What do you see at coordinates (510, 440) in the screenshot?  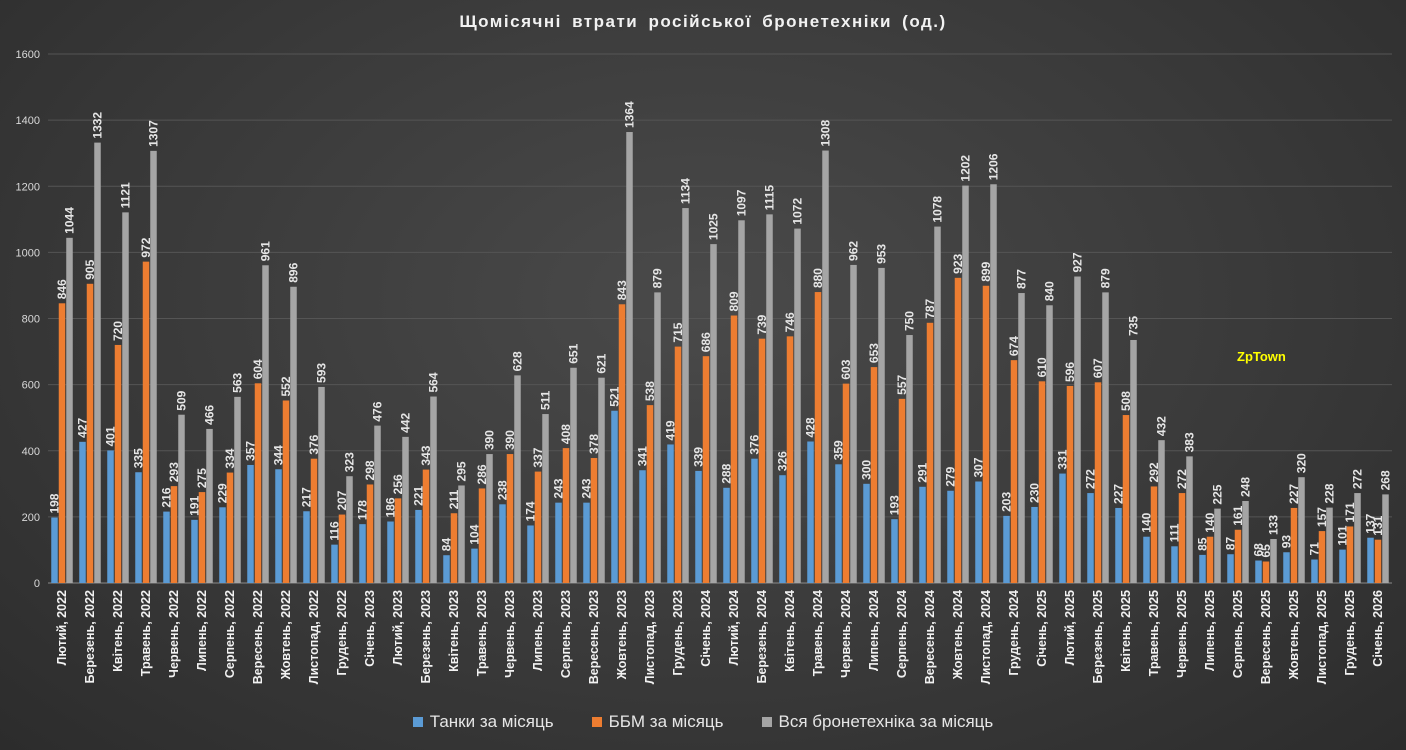 I see `data-label: 390` at bounding box center [510, 440].